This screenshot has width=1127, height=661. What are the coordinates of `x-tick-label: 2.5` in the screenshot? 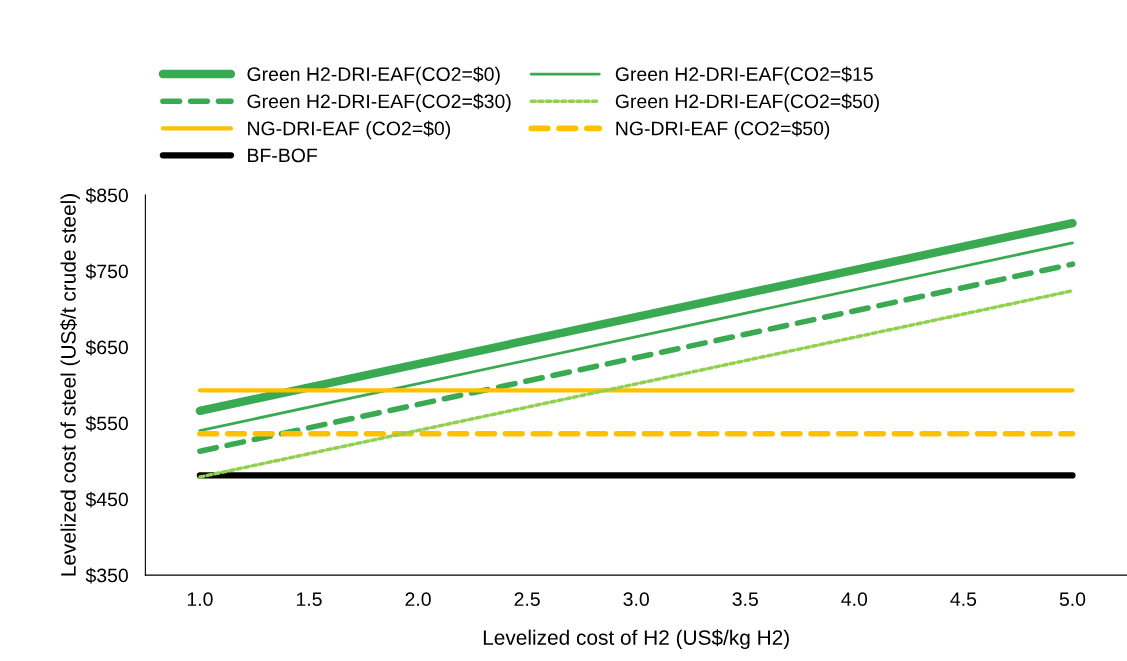 It's located at (527, 599).